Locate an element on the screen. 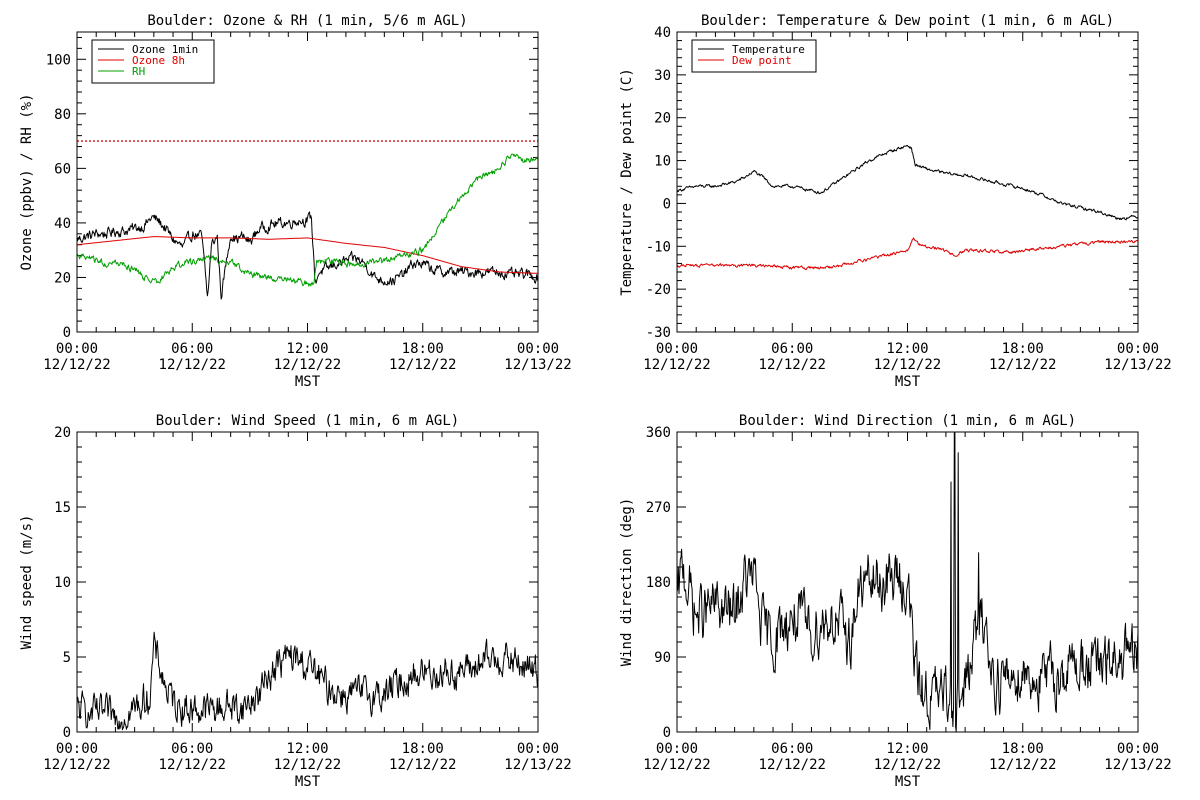  legend-label: RH is located at coordinates (138, 71).